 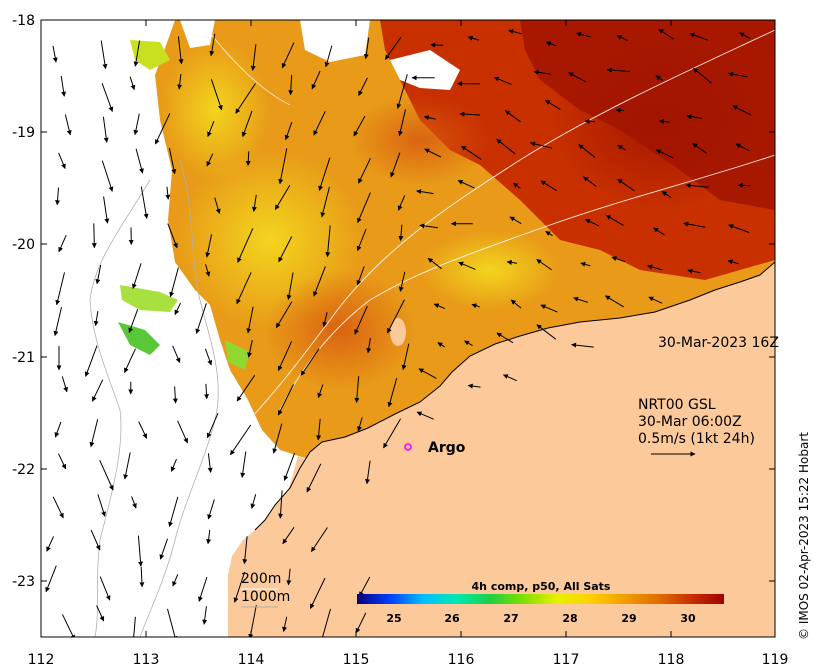 I want to click on colorbar-tick-label: 29, so click(x=628, y=618).